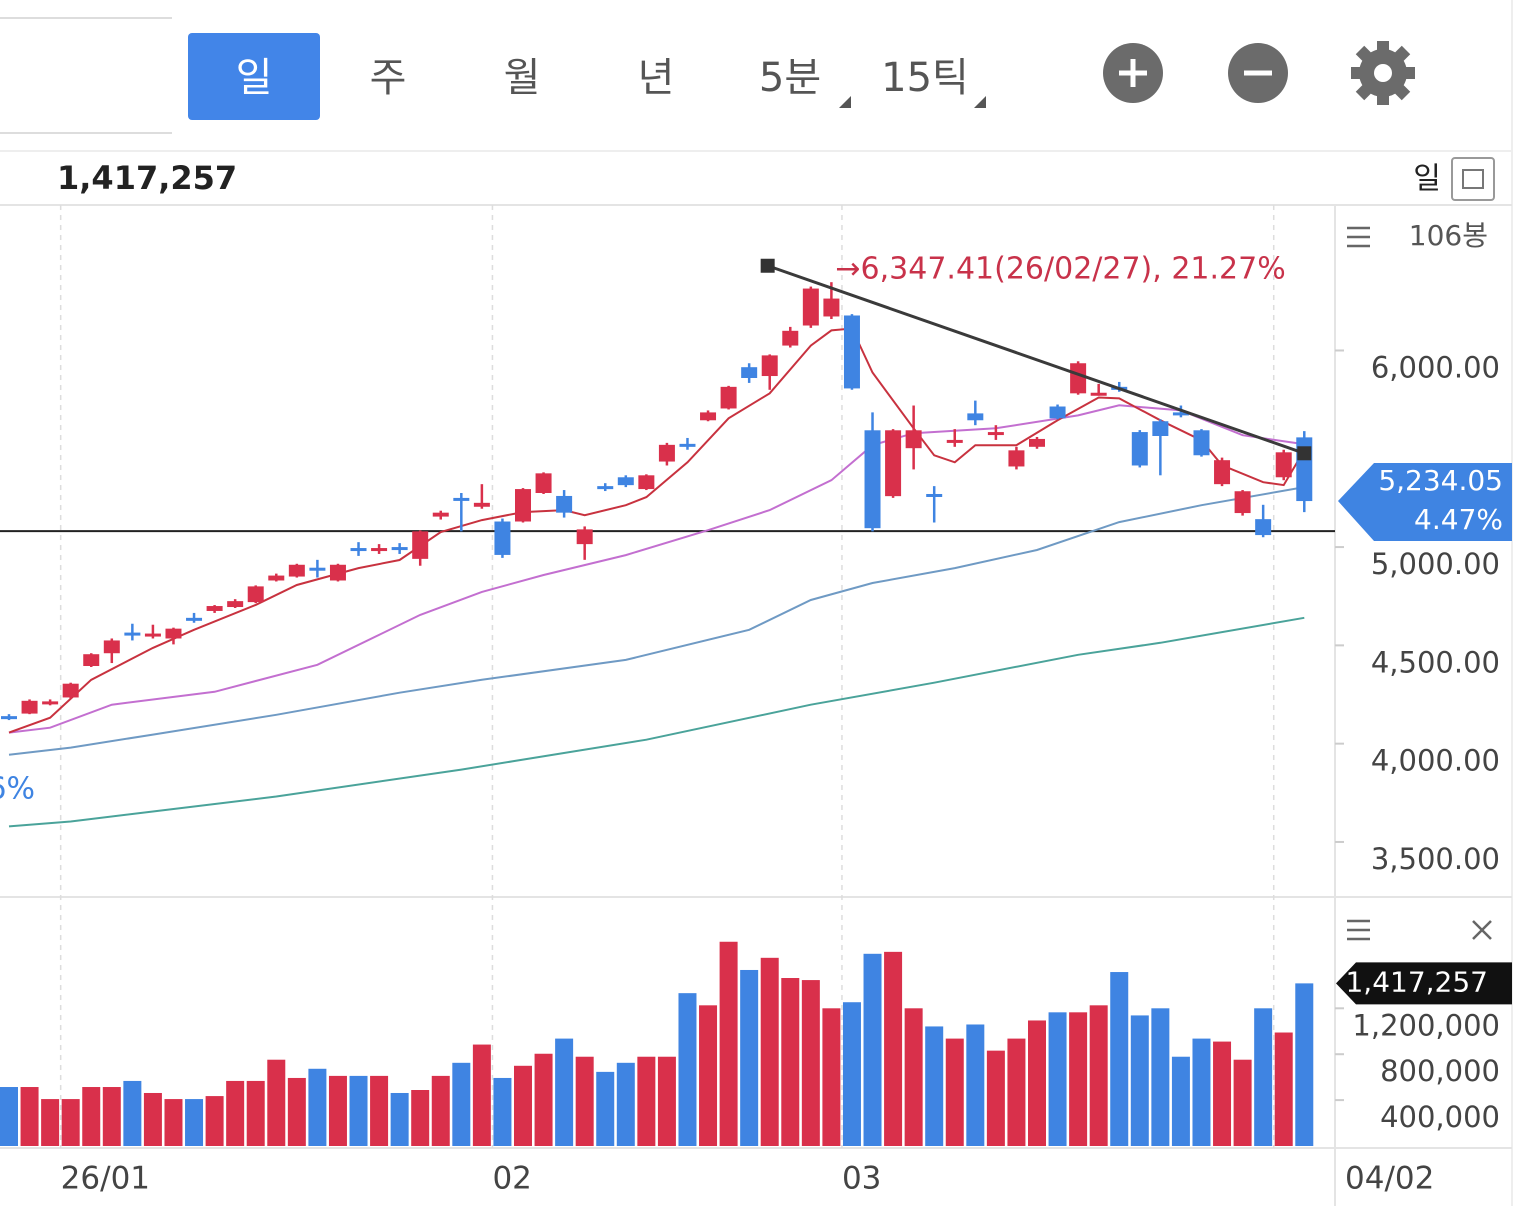  What do you see at coordinates (1258, 73) in the screenshot?
I see `zoom-out-button` at bounding box center [1258, 73].